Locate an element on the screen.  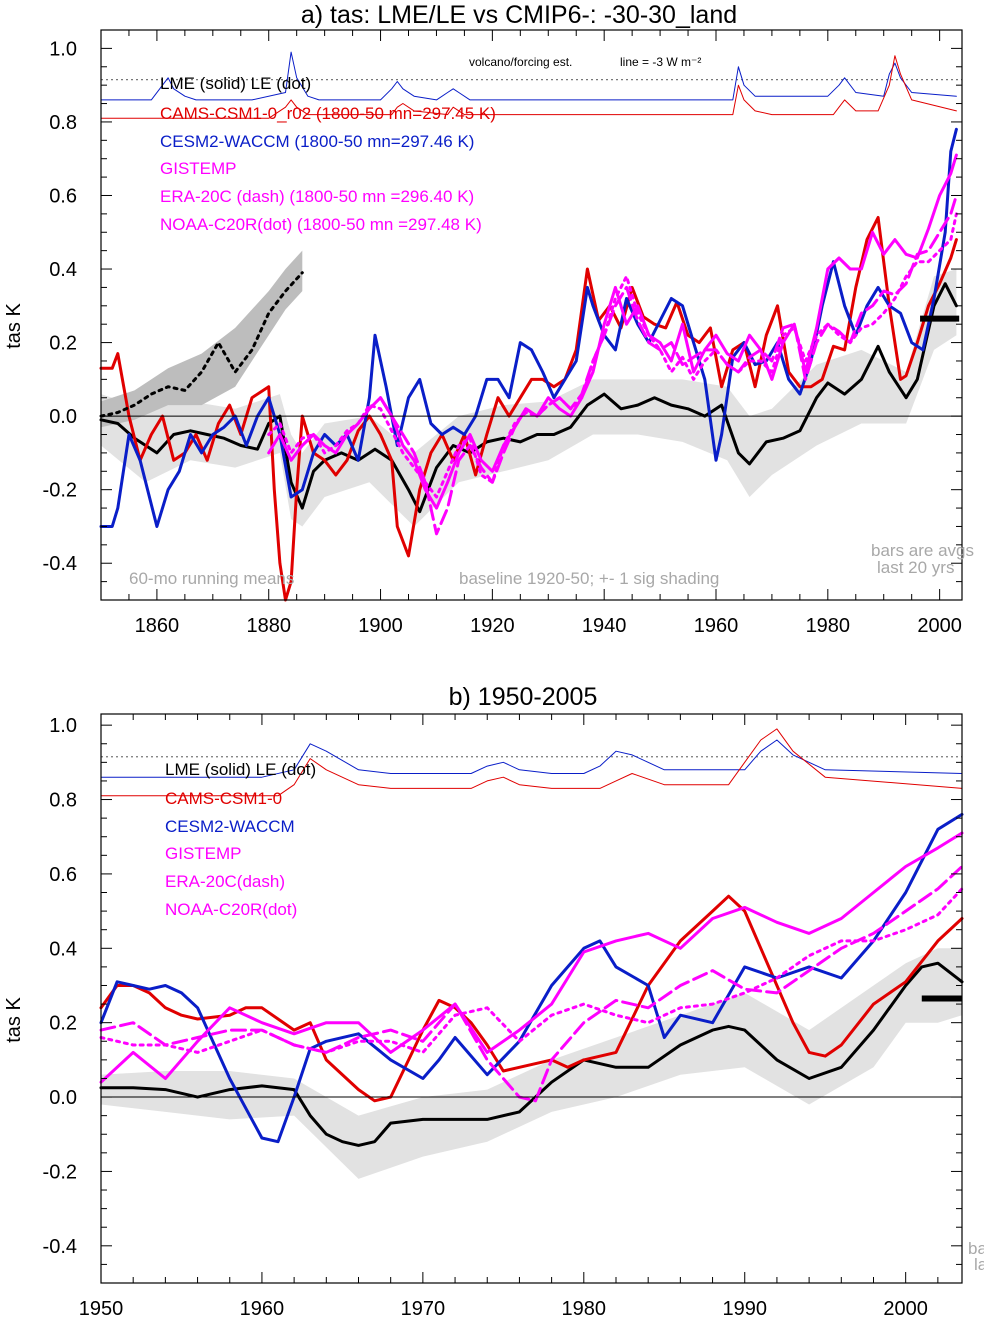
bars-note-line2: last 20 yrs is located at coordinates (915, 567).